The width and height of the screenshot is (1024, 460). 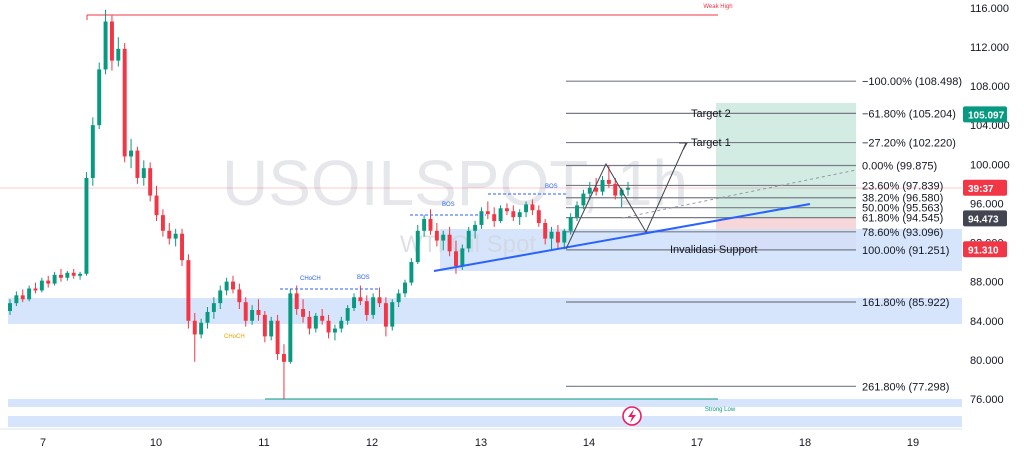 I want to click on y-tick-label: 84.000, so click(x=987, y=322).